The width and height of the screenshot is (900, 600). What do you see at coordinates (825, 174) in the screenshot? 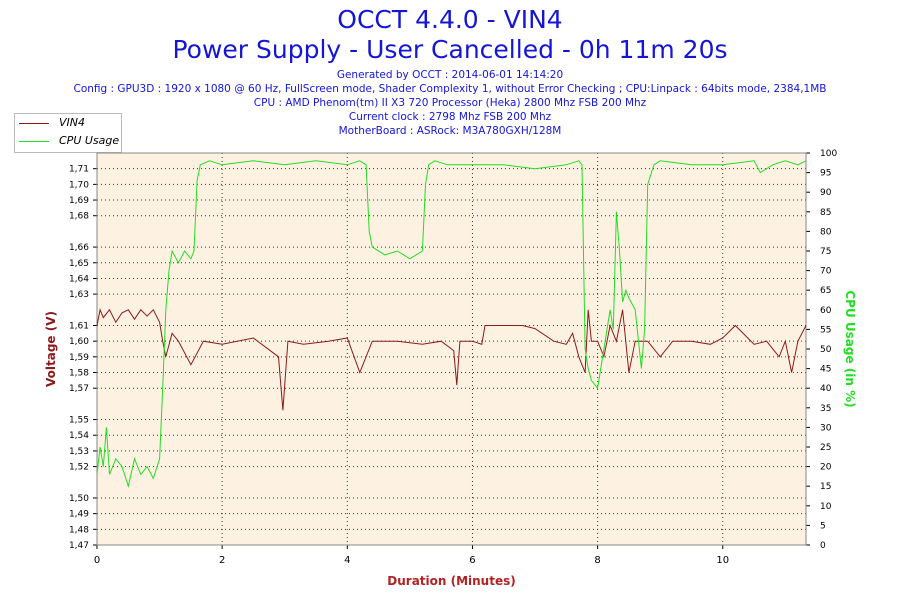
I see `y-right-tick-label: 95` at bounding box center [825, 174].